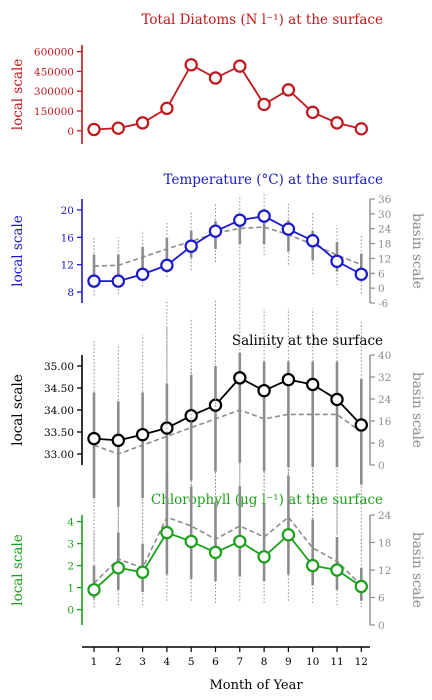  Describe the element at coordinates (384, 259) in the screenshot. I see `temperature-right-tick-label: 12` at that location.